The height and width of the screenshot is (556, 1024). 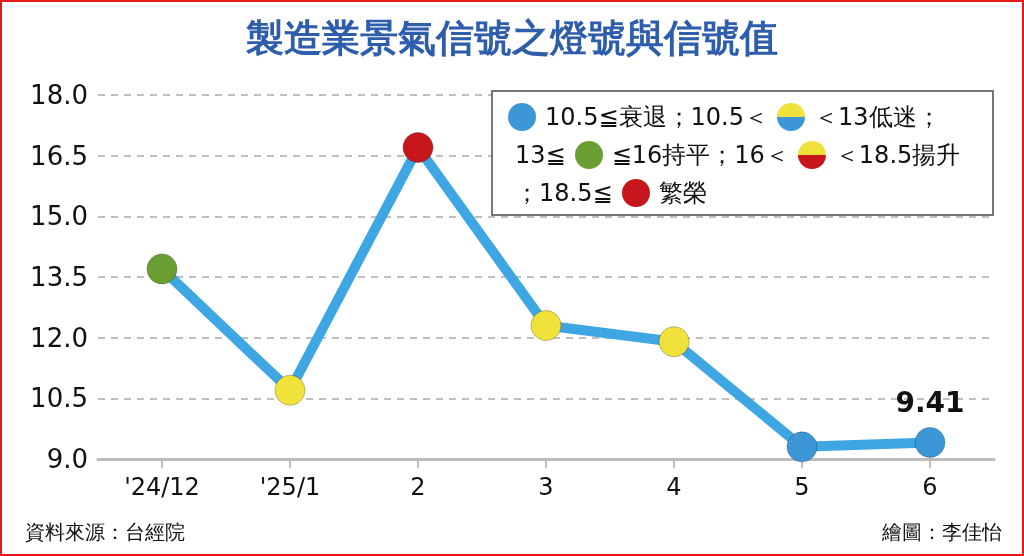 What do you see at coordinates (59, 95) in the screenshot?
I see `y-tick-label: 18.0` at bounding box center [59, 95].